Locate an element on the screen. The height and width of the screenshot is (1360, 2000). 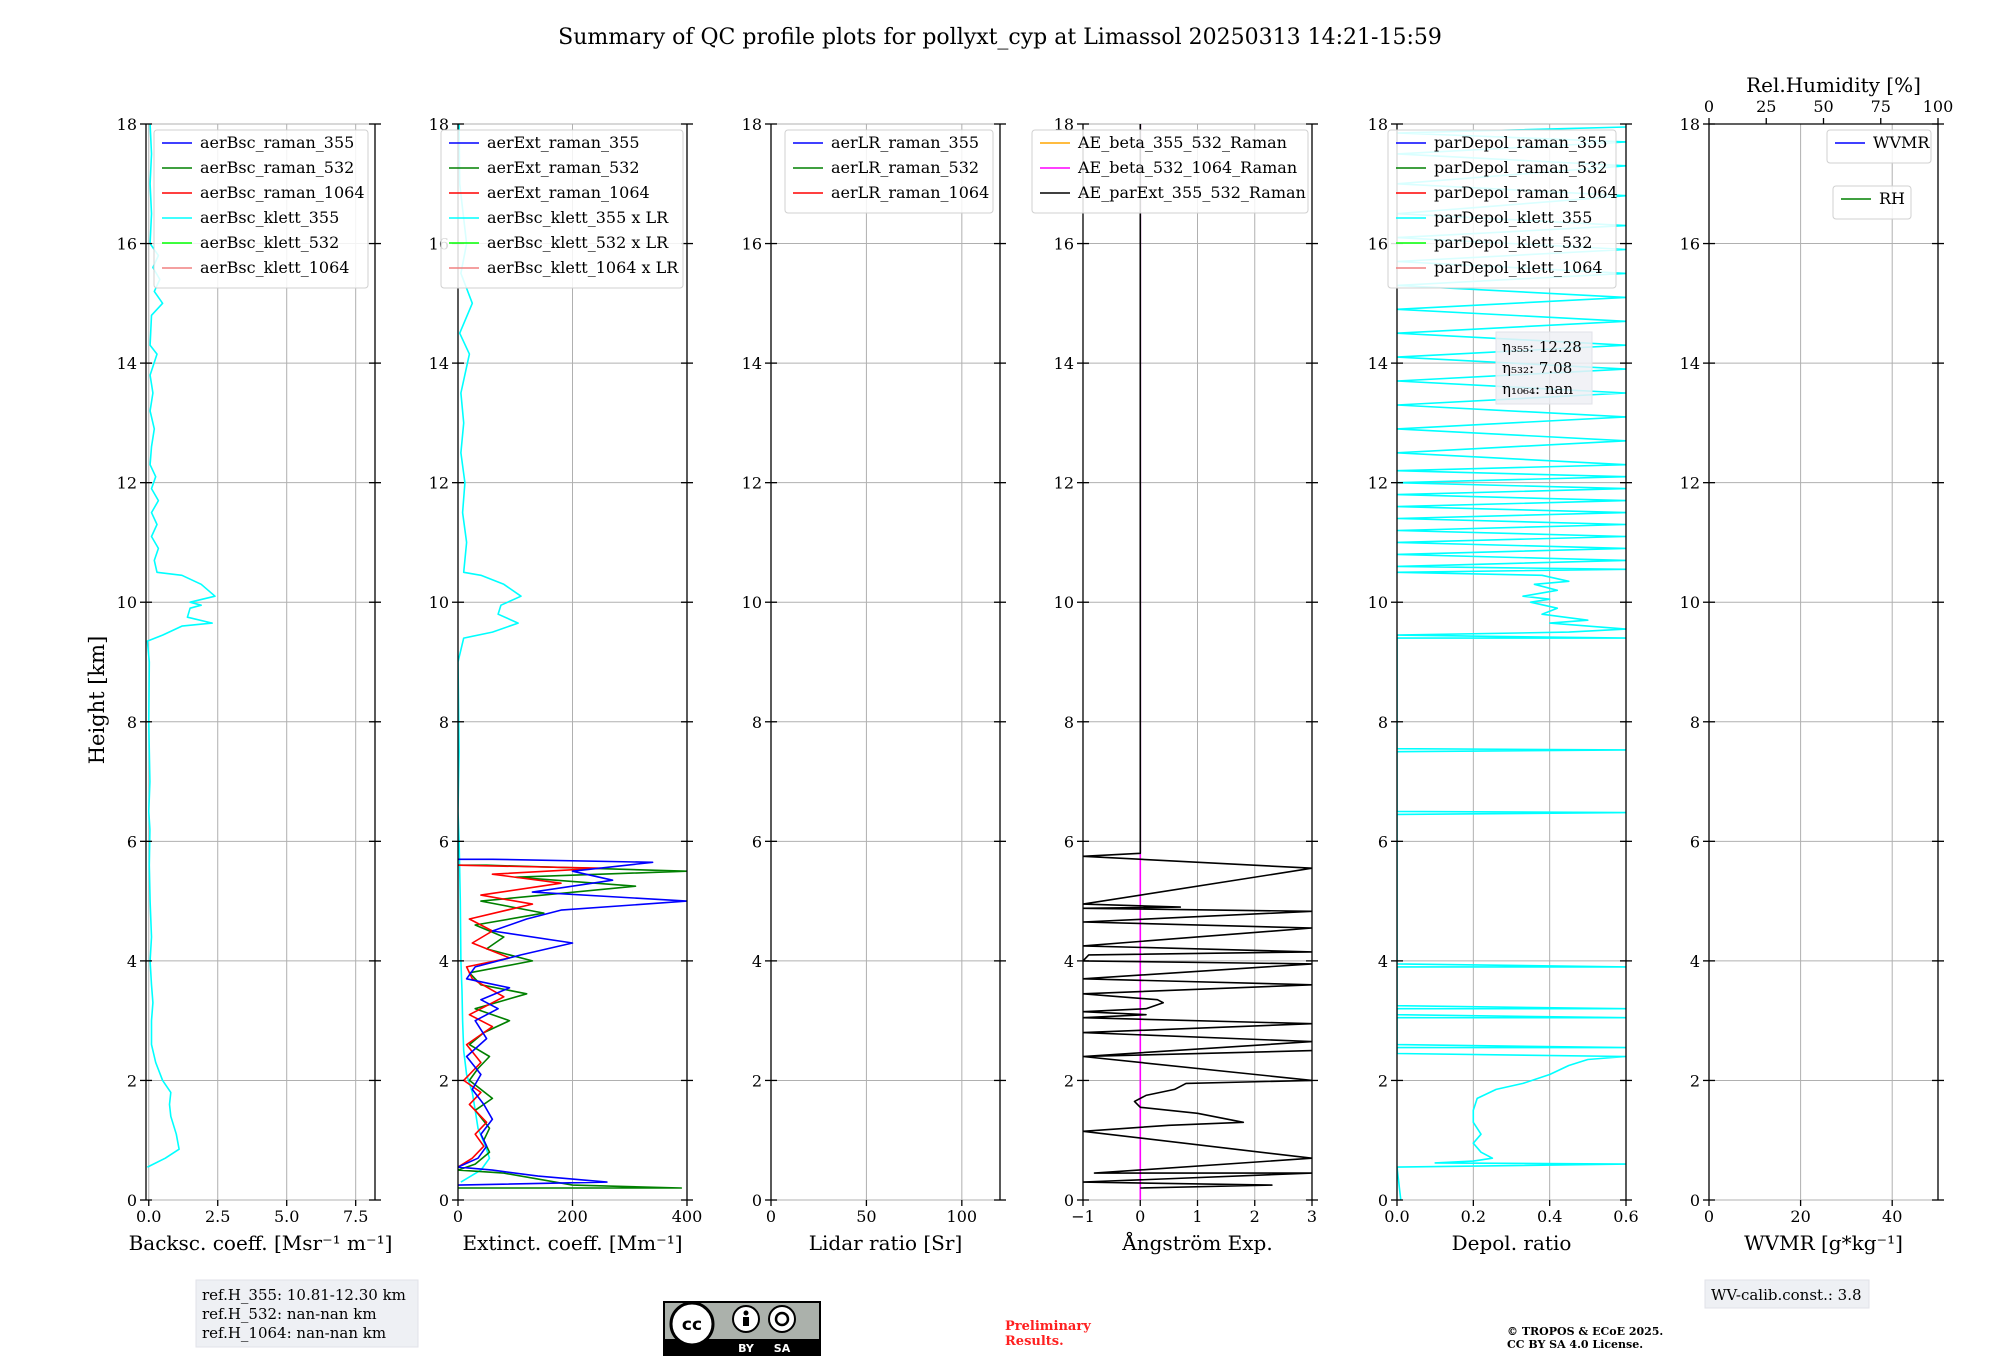
cc-icon is located at coordinates (692, 1324).